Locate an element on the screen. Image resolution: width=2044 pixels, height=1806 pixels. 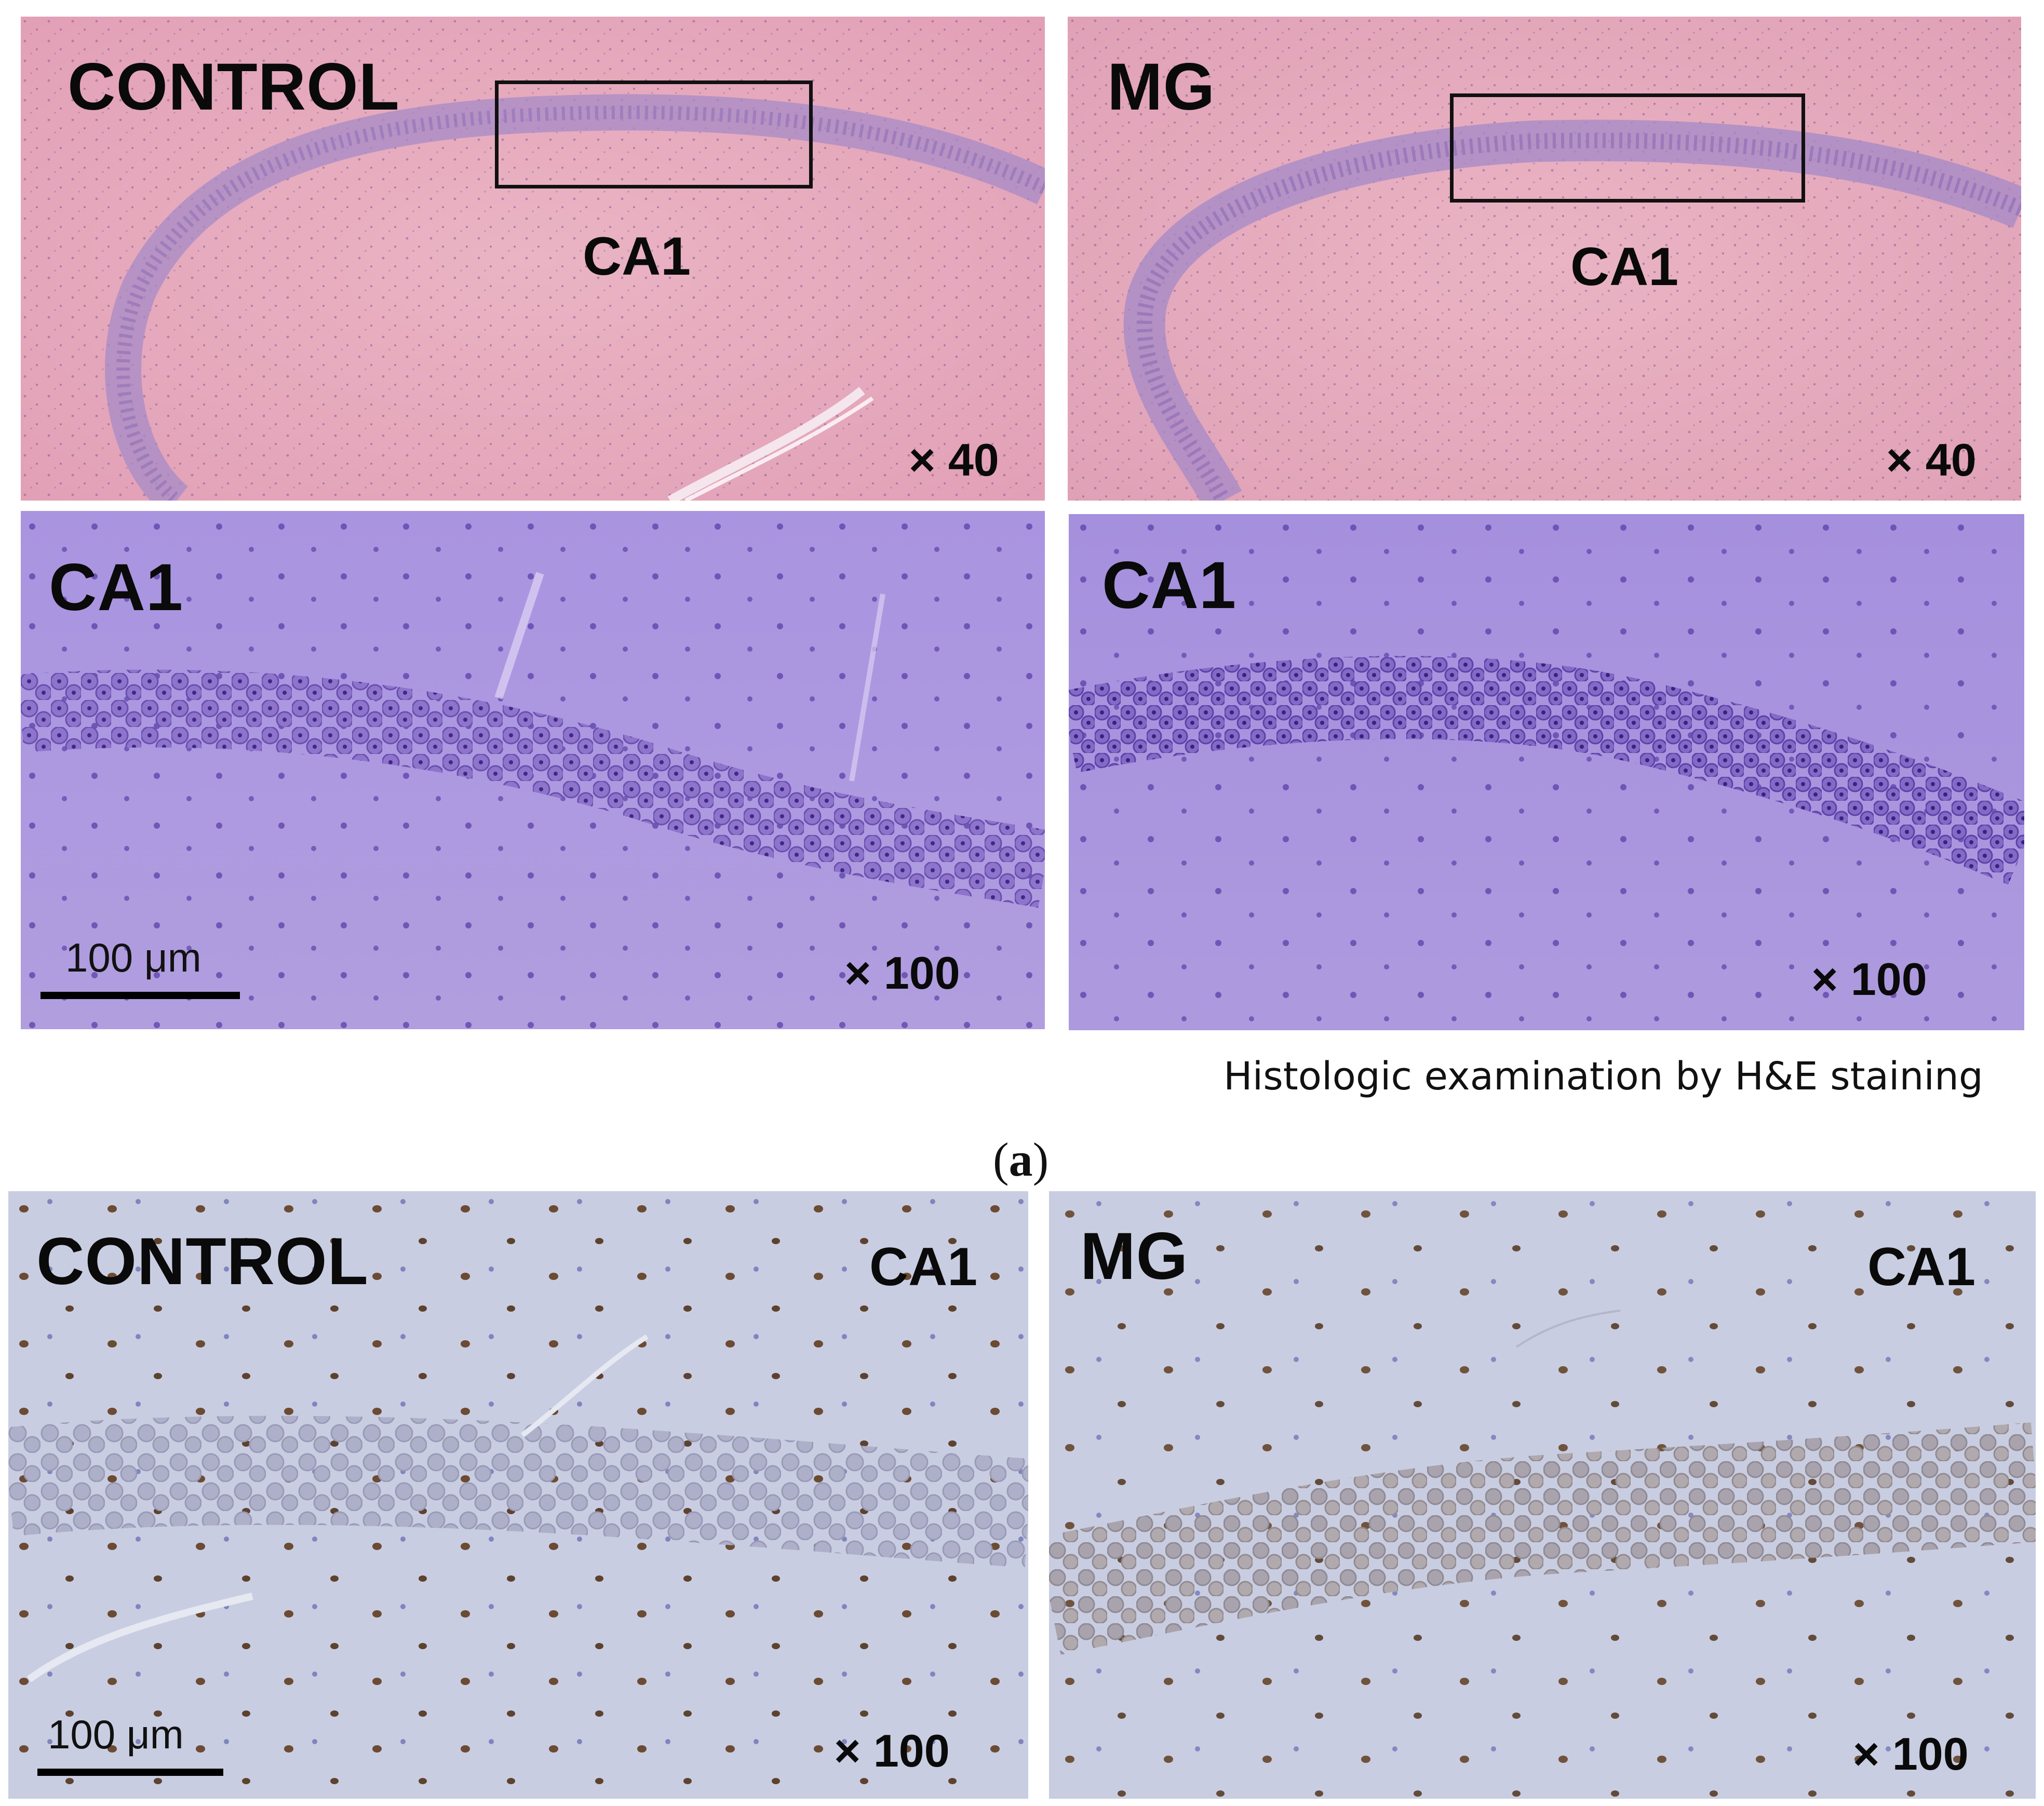
he-mg-x100-tissue-image is located at coordinates (1546, 772).